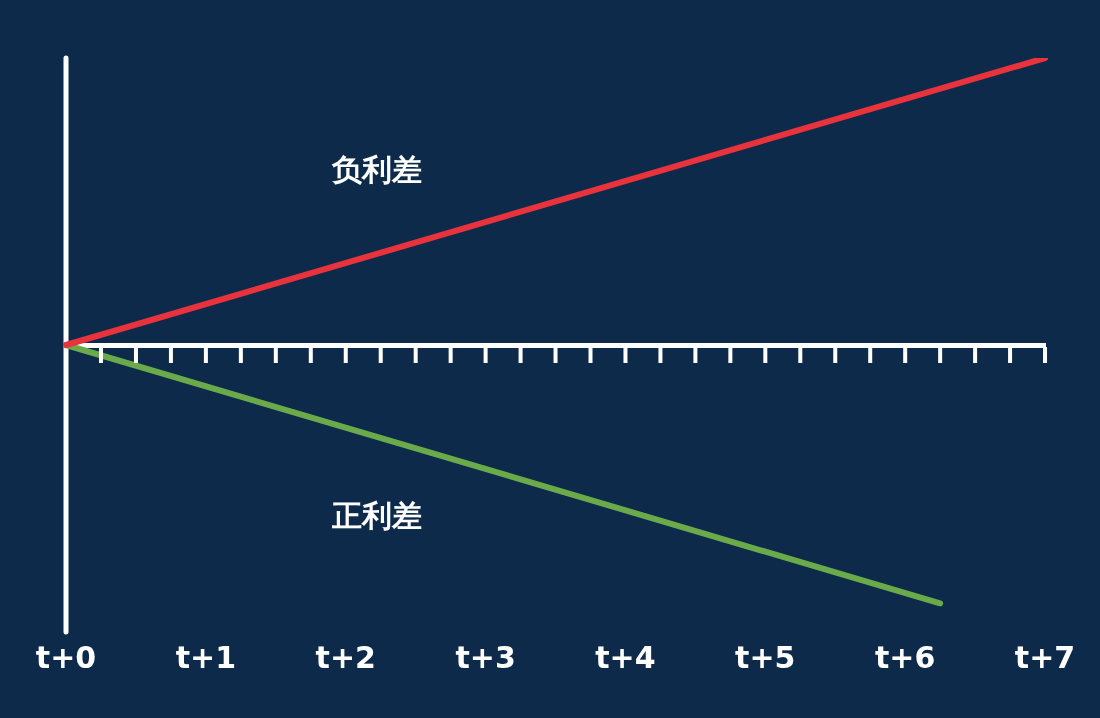 The image size is (1100, 718). Describe the element at coordinates (765, 657) in the screenshot. I see `x-tick-label: t+5` at that location.